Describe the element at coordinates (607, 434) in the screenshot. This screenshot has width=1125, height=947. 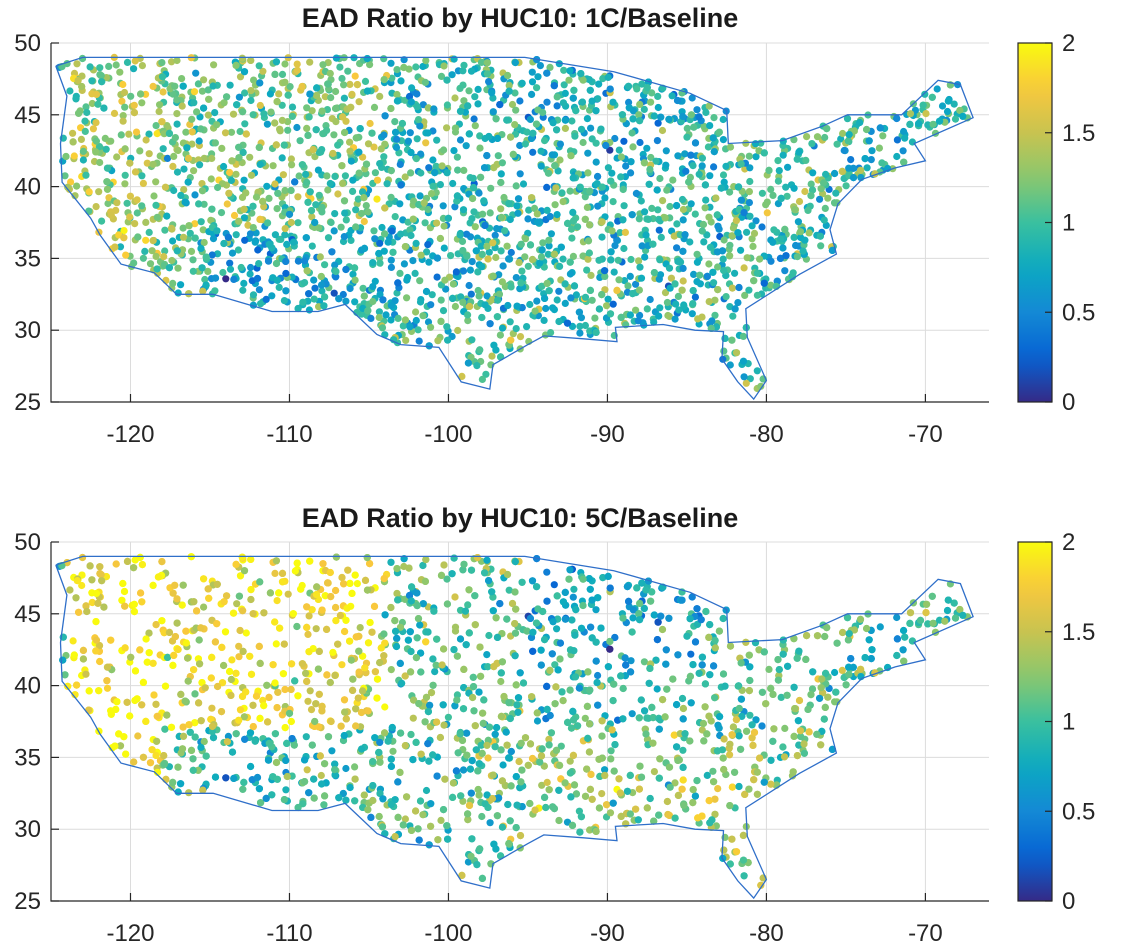
I see `x-tick-label: -90` at that location.